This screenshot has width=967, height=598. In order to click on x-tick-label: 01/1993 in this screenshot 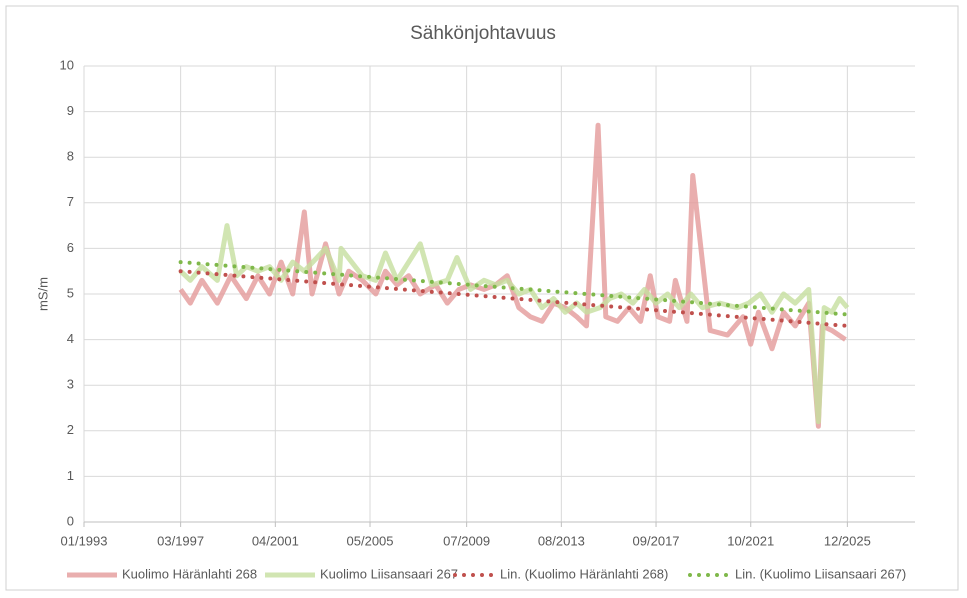, I will do `click(84, 540)`.